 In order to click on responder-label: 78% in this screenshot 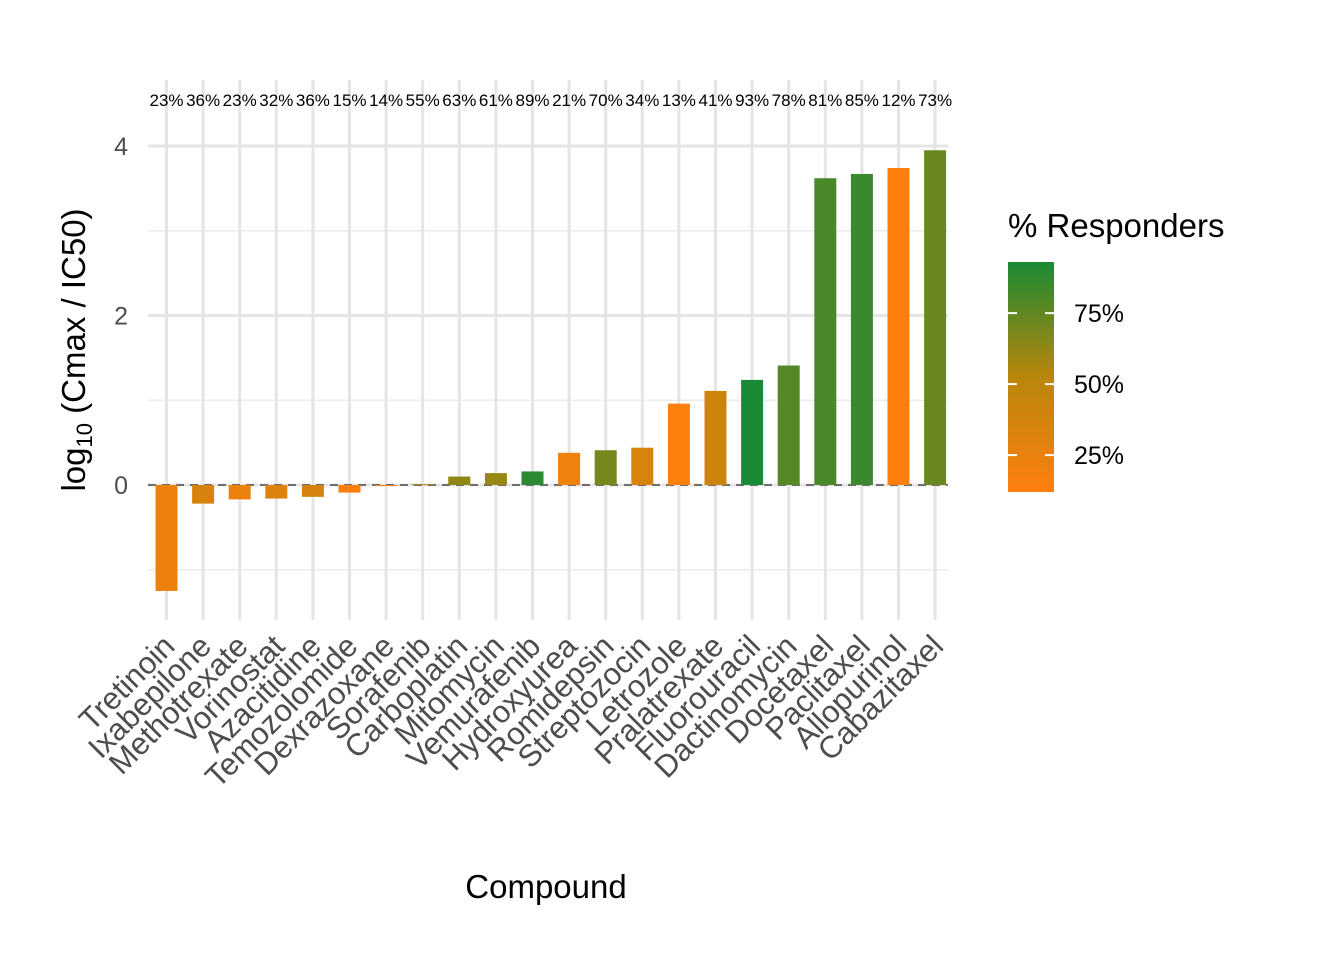, I will do `click(789, 100)`.